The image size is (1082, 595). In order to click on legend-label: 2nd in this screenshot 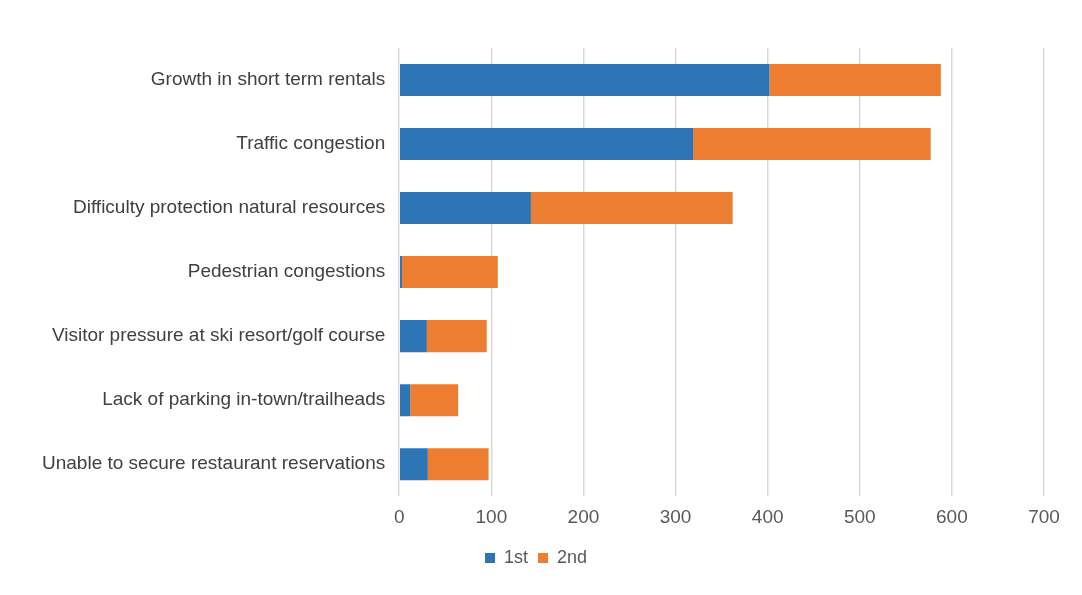, I will do `click(572, 556)`.